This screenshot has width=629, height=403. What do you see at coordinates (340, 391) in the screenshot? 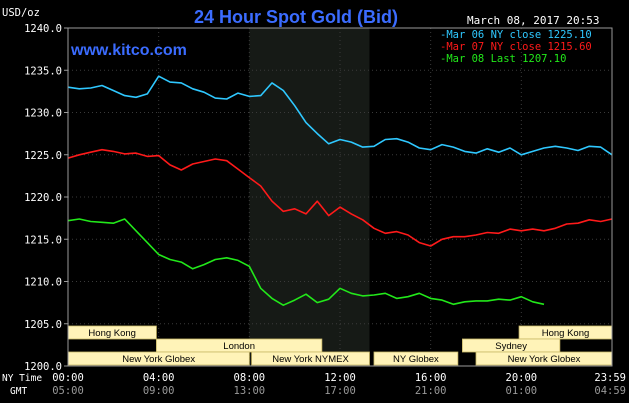
I see `x-tick-label-gmt: 17:00` at bounding box center [340, 391].